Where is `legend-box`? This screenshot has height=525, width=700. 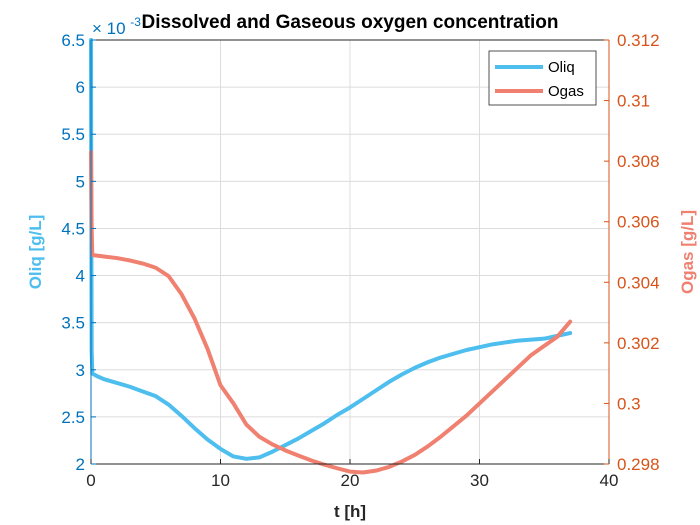 legend-box is located at coordinates (542, 78).